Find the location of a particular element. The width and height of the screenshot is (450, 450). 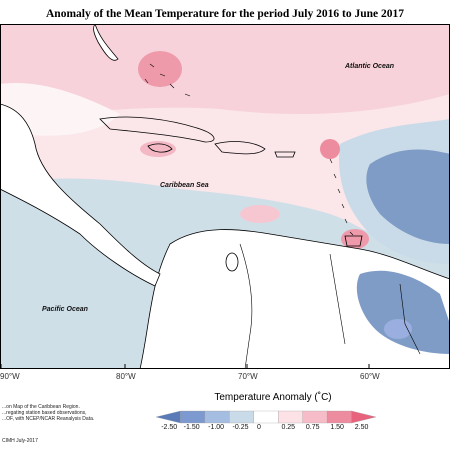

legend-tick-label: -2.50 is located at coordinates (169, 427).